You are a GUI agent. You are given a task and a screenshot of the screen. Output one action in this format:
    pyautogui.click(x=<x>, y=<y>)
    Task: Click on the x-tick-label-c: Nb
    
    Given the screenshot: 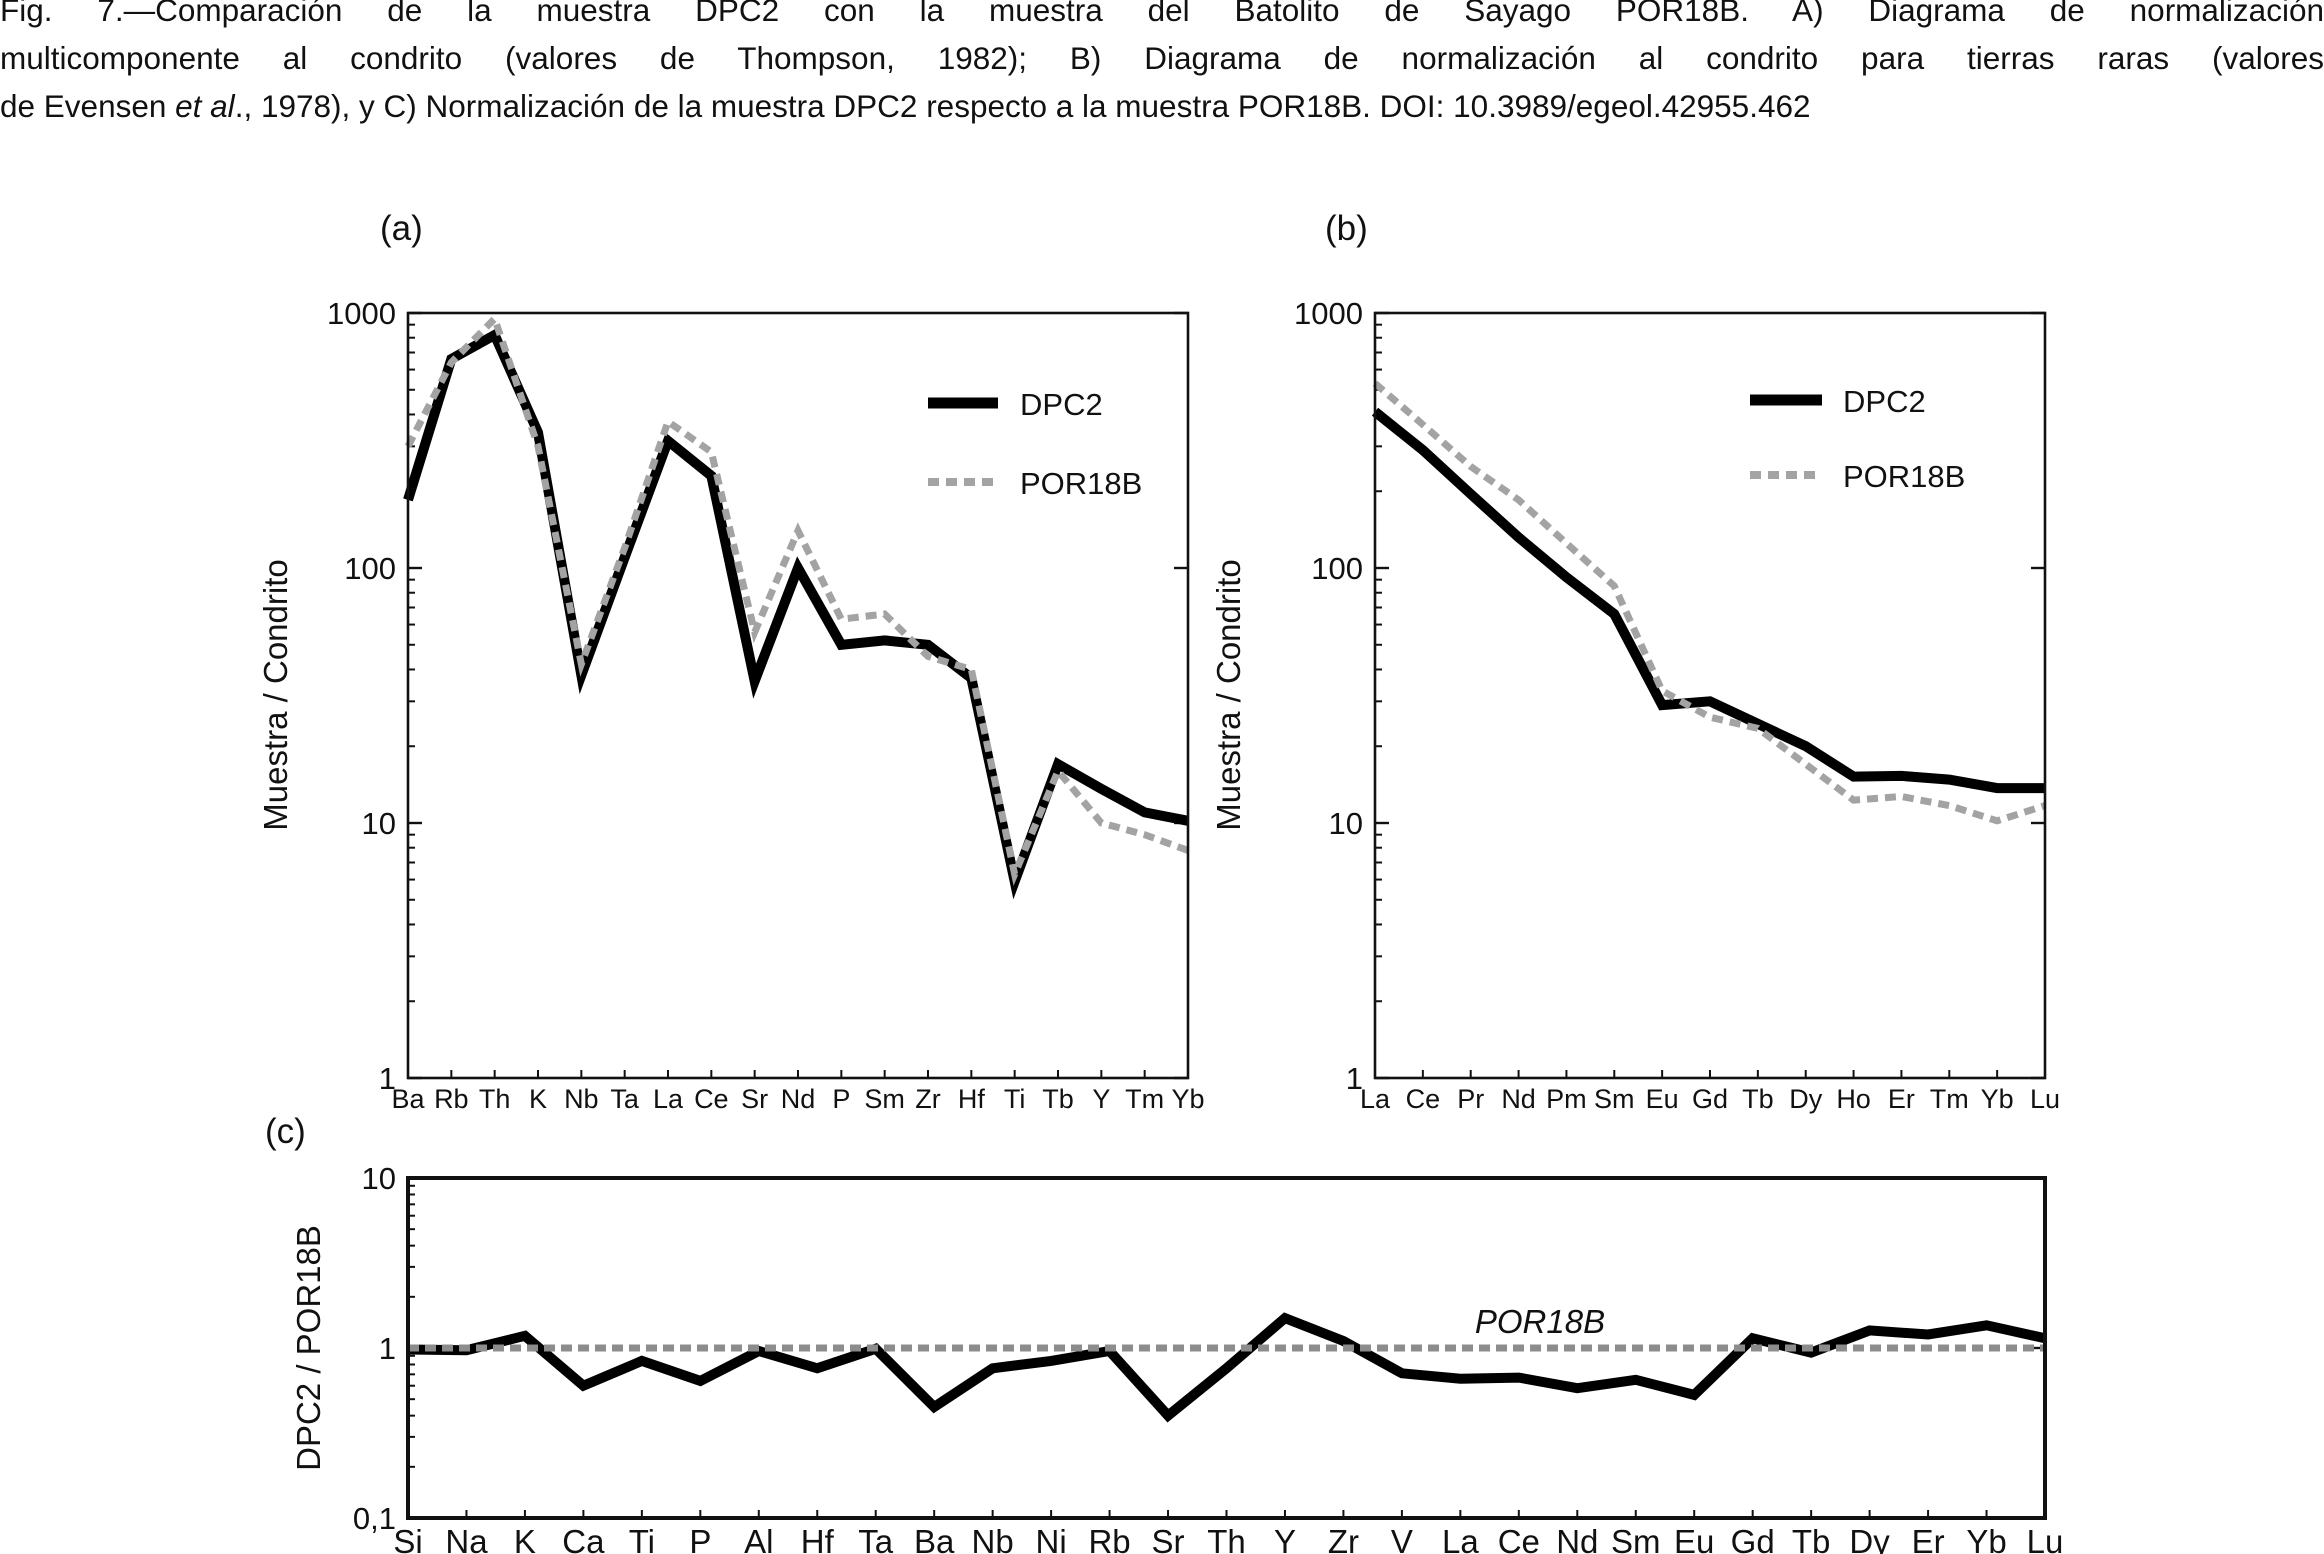 What is the action you would take?
    pyautogui.click(x=993, y=1538)
    